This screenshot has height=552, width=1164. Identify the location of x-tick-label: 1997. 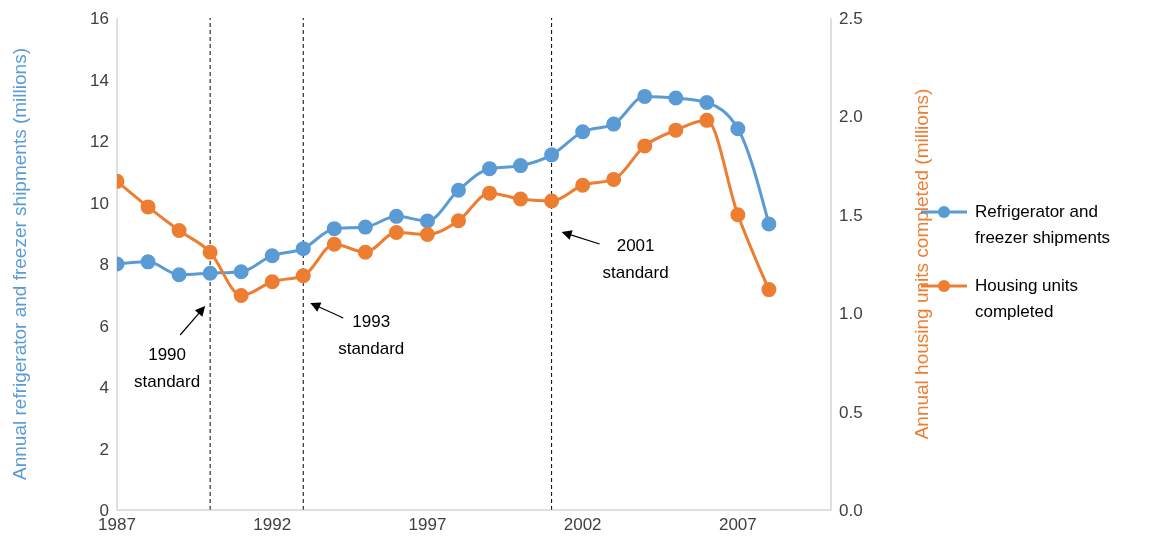
(427, 525).